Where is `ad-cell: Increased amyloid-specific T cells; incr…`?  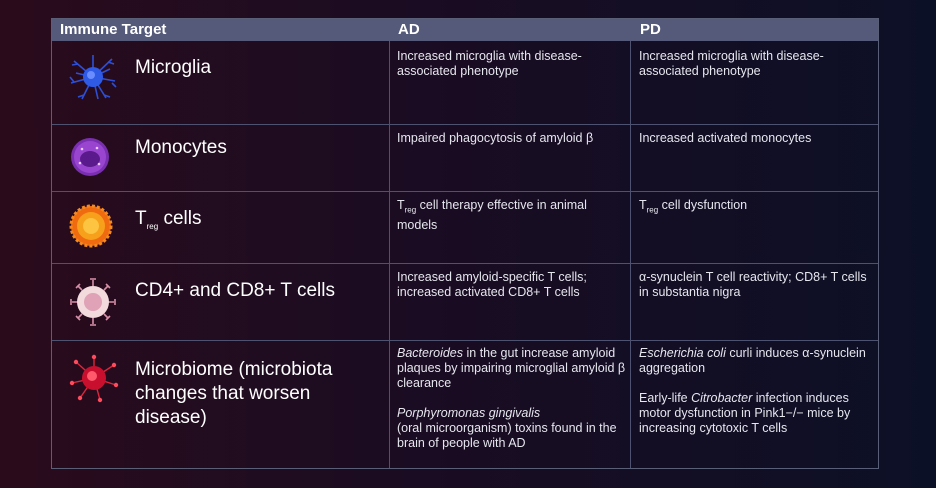
ad-cell: Increased amyloid-specific T cells; incr… is located at coordinates (492, 284).